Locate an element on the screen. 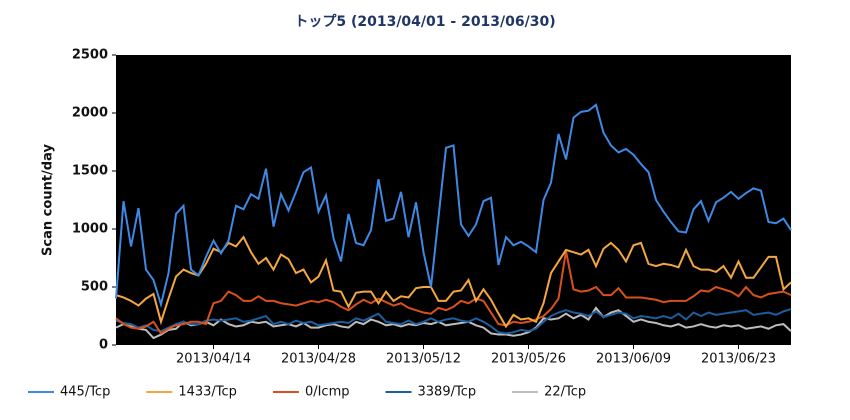 The width and height of the screenshot is (850, 420). x-tick-label: 2013/06/23 is located at coordinates (738, 359).